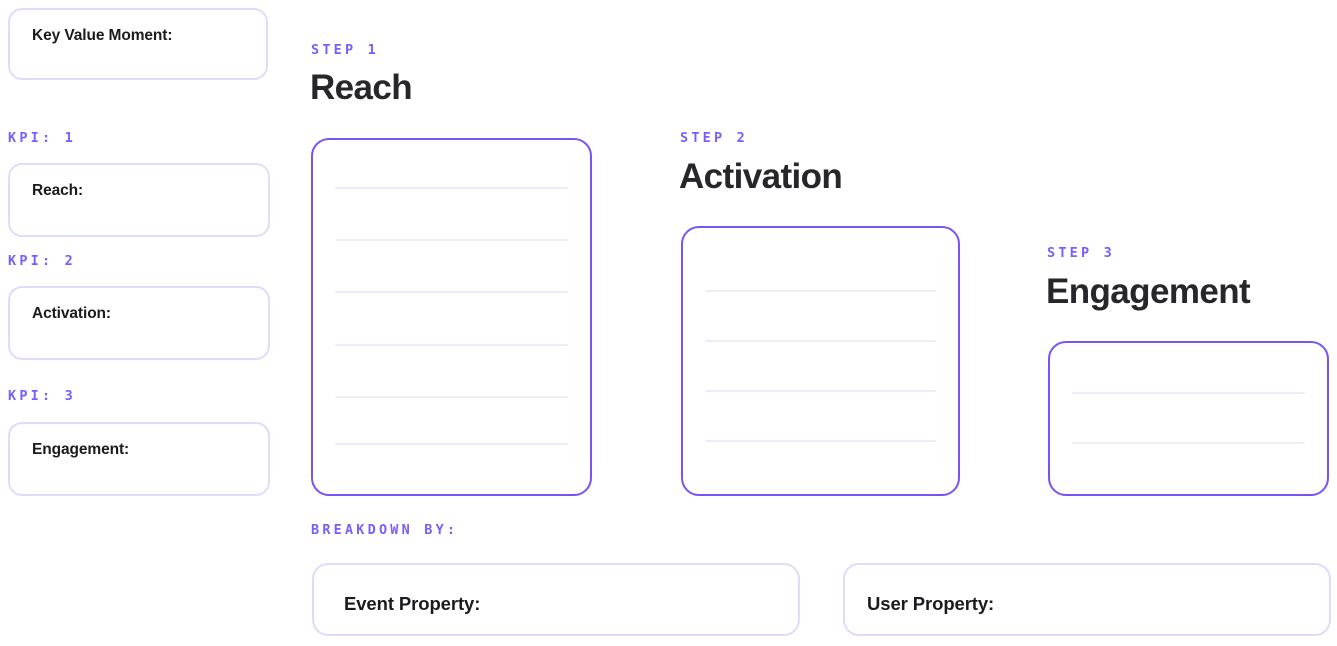 The height and width of the screenshot is (646, 1337). Describe the element at coordinates (385, 530) in the screenshot. I see `breakdown-caption: BREAKDOWN BY:` at that location.